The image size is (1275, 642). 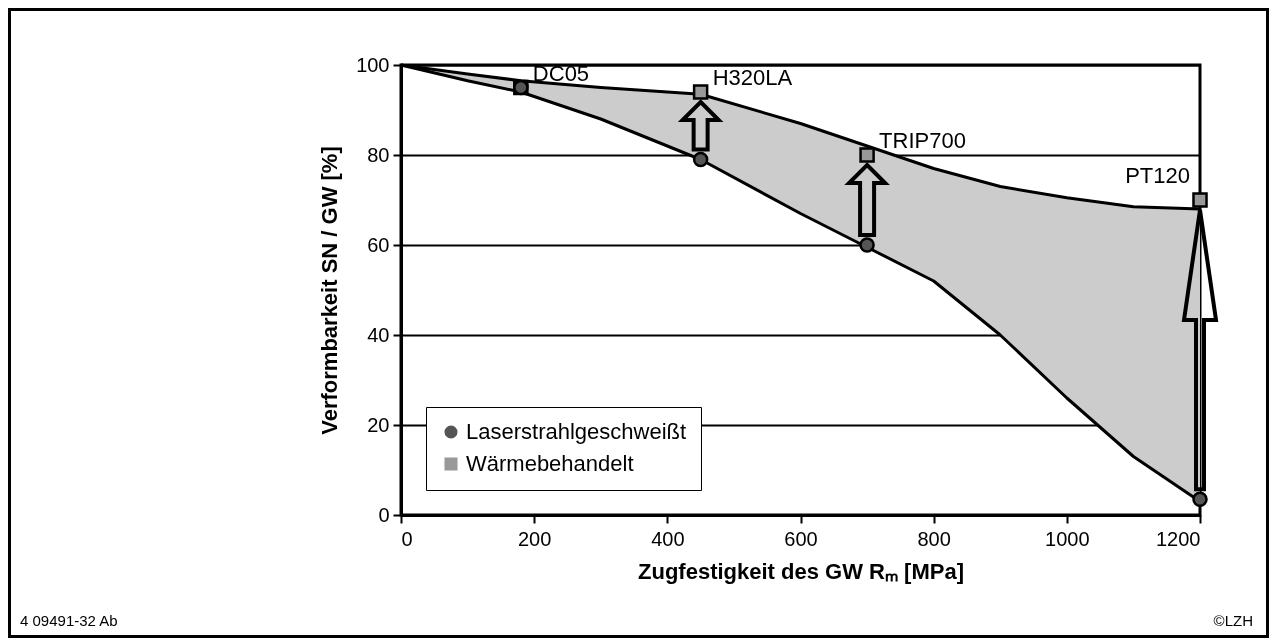 I want to click on y-axis-title: Verformbarkeit SN / GW [%], so click(x=330, y=290).